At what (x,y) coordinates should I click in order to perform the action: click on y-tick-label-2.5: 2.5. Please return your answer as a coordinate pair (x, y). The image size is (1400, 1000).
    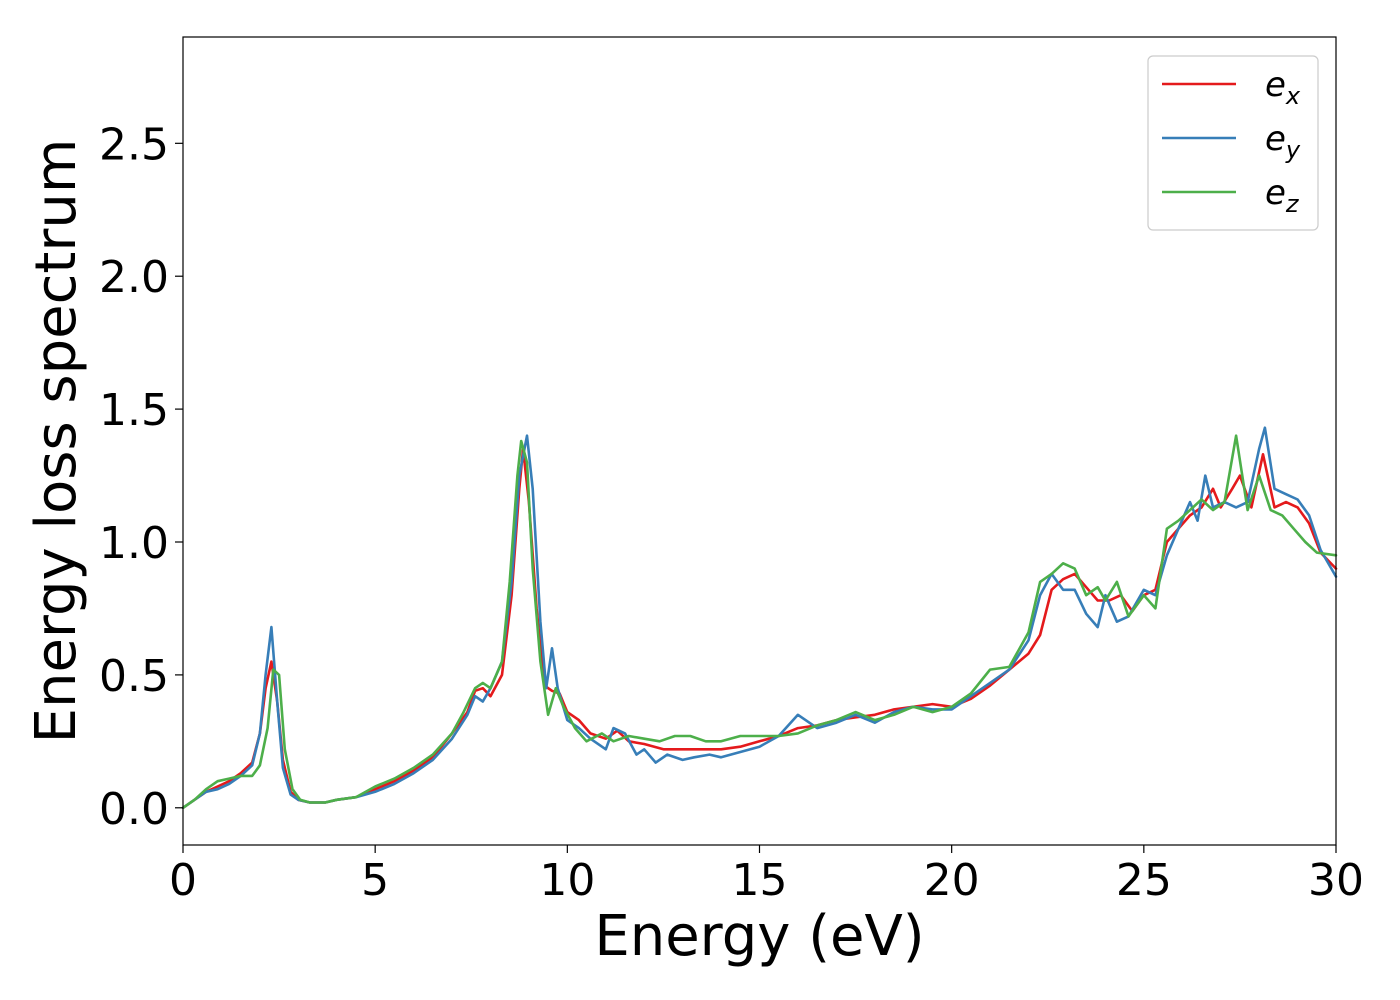
    Looking at the image, I should click on (134, 144).